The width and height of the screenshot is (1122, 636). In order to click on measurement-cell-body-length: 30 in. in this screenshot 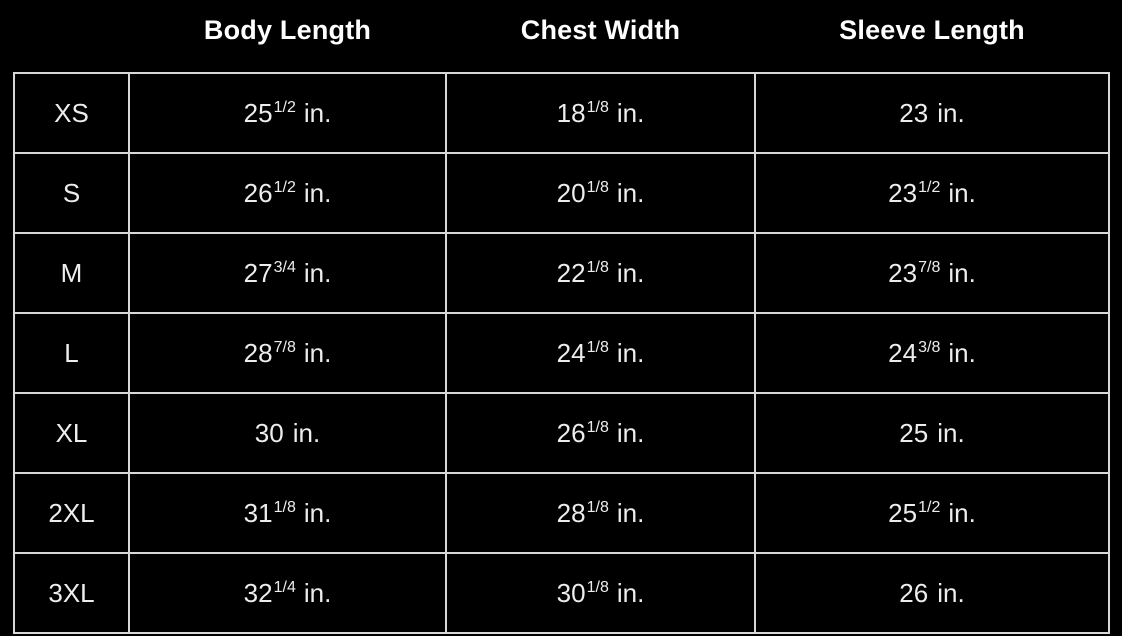, I will do `click(287, 433)`.